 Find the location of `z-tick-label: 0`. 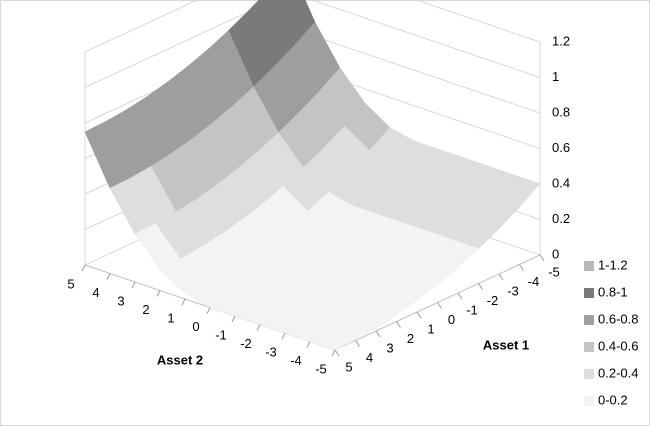

z-tick-label: 0 is located at coordinates (555, 253).